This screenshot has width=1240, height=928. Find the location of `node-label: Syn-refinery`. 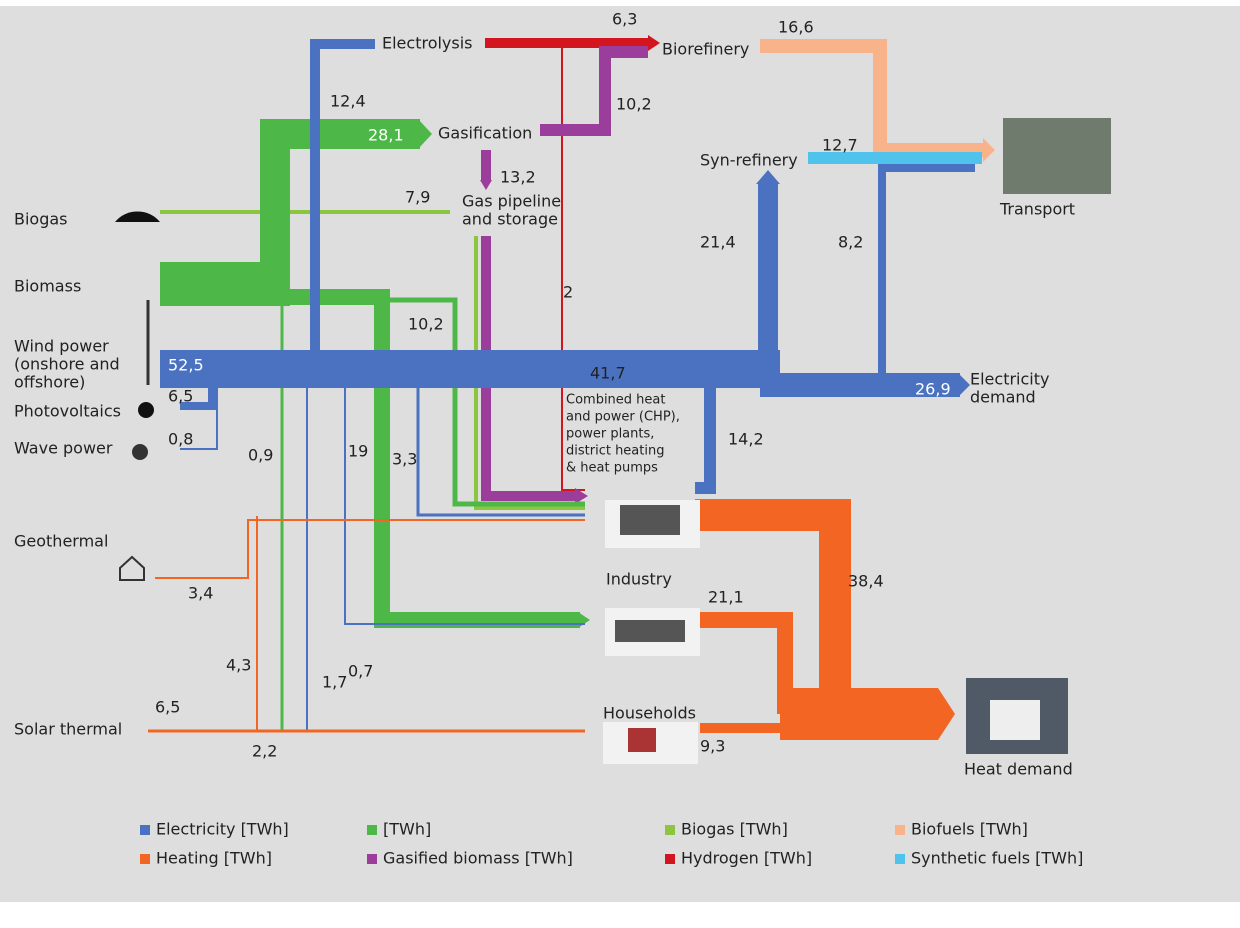

node-label: Syn-refinery is located at coordinates (749, 160).